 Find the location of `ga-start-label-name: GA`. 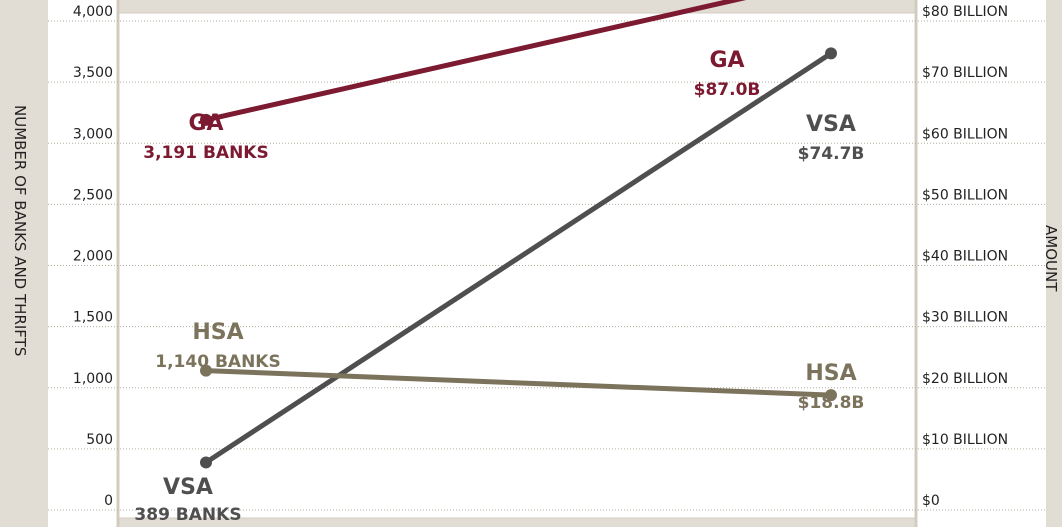

ga-start-label-name: GA is located at coordinates (205, 123).